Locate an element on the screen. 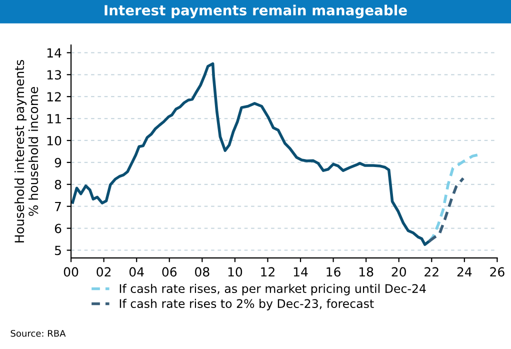 This screenshot has width=511, height=349. y-tick-label: 12 is located at coordinates (54, 97).